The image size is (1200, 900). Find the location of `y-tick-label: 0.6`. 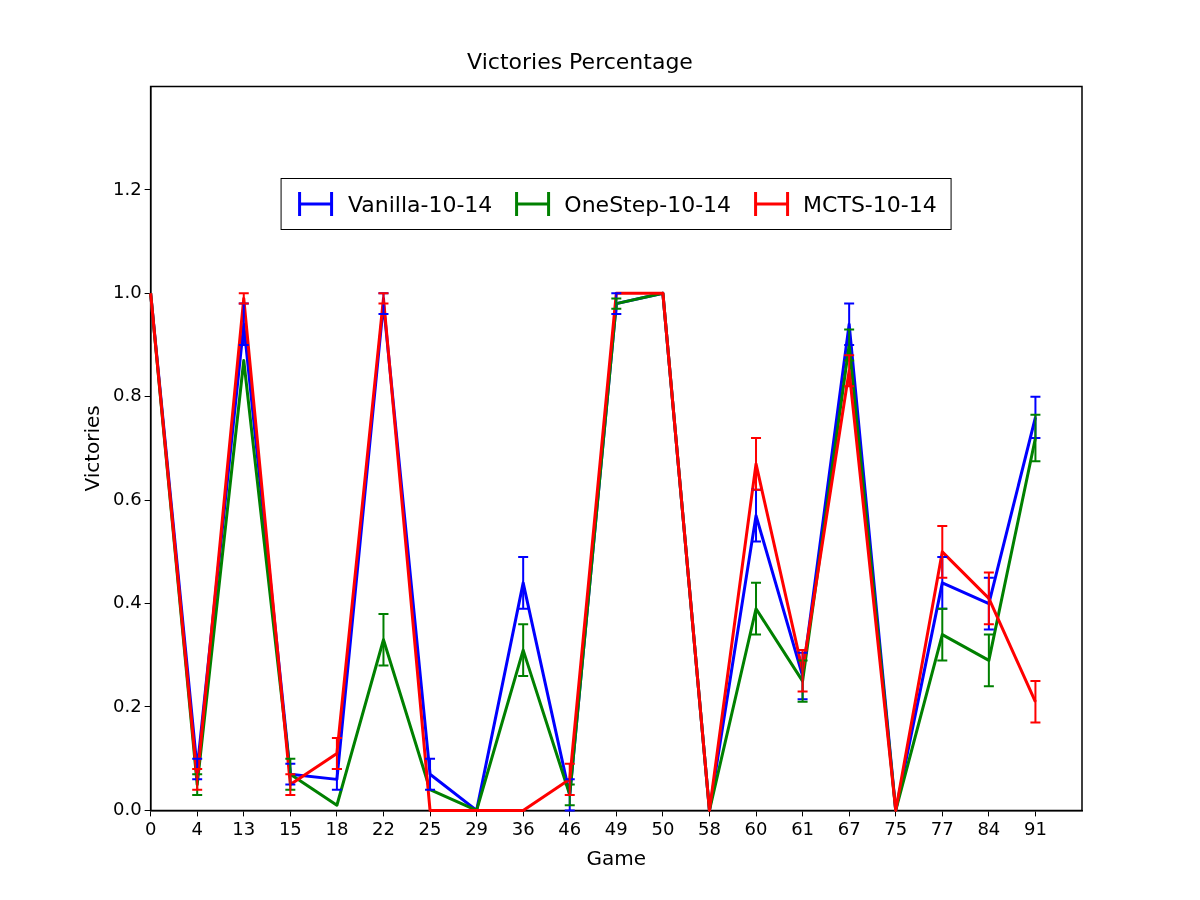

y-tick-label: 0.6 is located at coordinates (127, 498).